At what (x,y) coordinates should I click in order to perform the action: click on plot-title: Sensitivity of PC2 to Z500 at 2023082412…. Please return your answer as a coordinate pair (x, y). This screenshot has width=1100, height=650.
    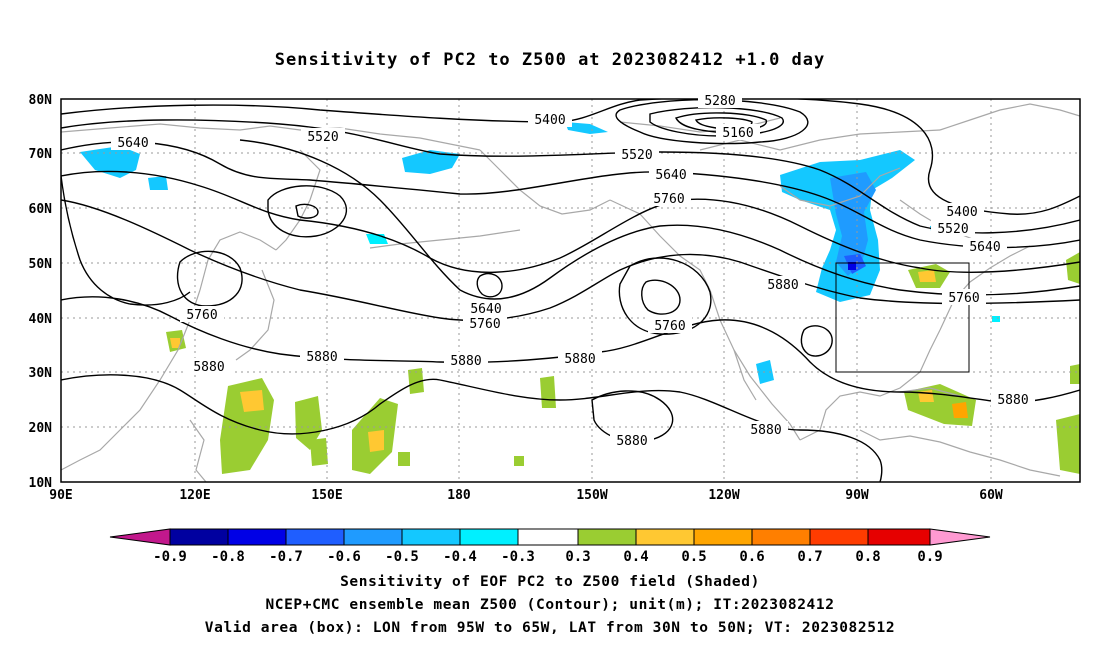
    Looking at the image, I should click on (550, 60).